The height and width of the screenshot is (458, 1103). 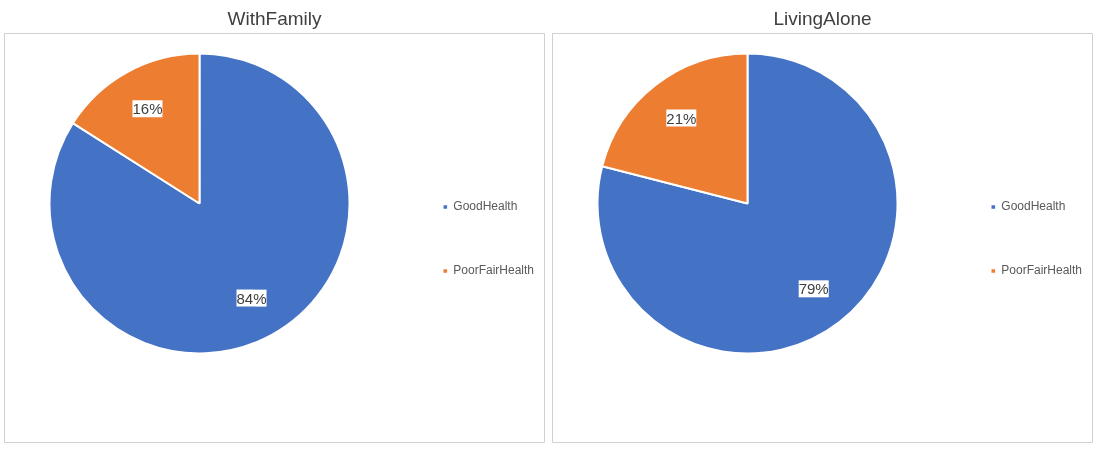 I want to click on data-label: 79%, so click(x=813, y=289).